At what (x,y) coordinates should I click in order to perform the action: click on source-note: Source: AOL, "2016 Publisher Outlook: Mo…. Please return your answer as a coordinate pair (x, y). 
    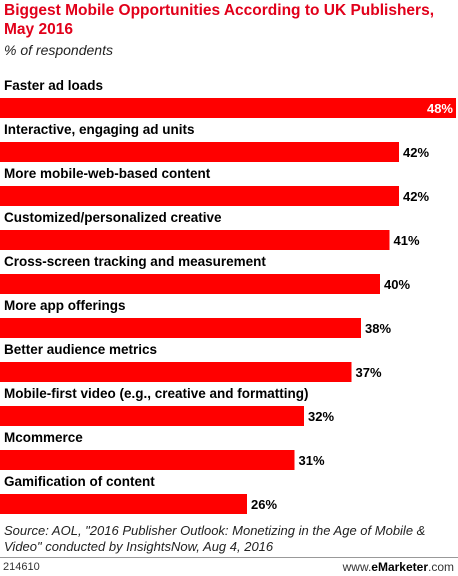
    Looking at the image, I should click on (215, 538).